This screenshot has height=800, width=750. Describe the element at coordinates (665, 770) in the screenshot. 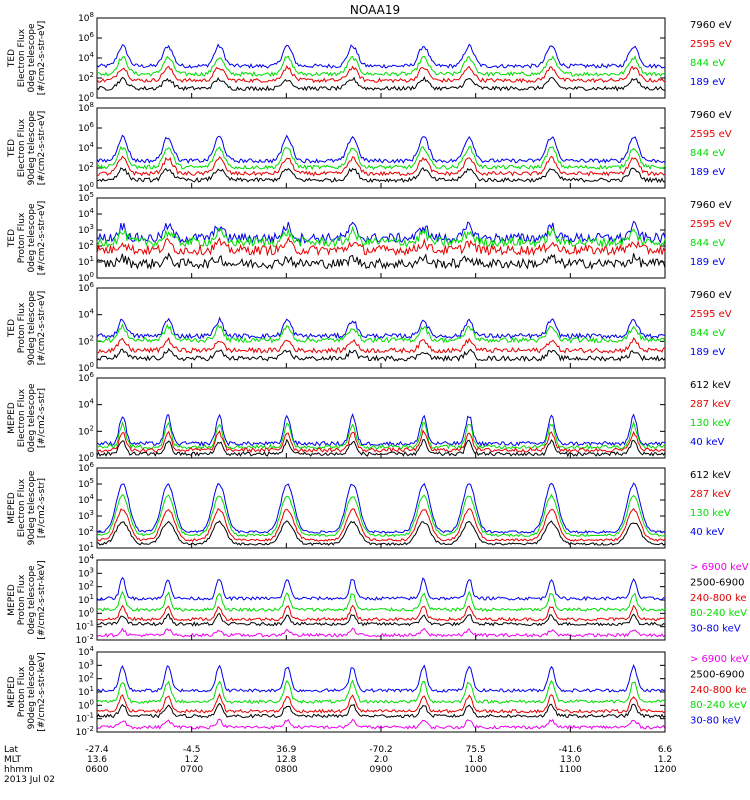

I see `footer-value: 1200` at that location.